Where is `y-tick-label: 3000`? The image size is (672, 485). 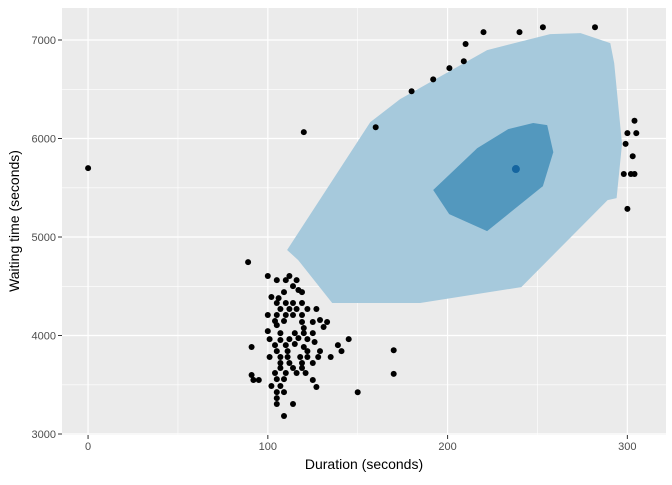 y-tick-label: 3000 is located at coordinates (44, 435).